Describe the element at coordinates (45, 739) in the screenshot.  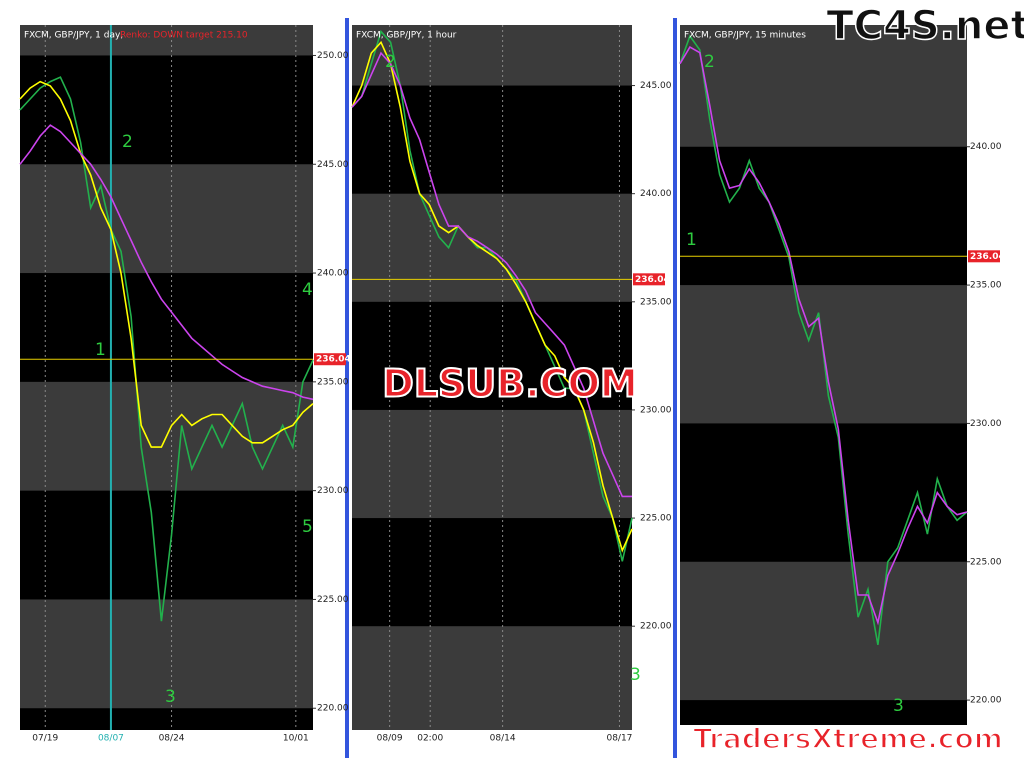
I see `x-tick-label: 07/19` at that location.